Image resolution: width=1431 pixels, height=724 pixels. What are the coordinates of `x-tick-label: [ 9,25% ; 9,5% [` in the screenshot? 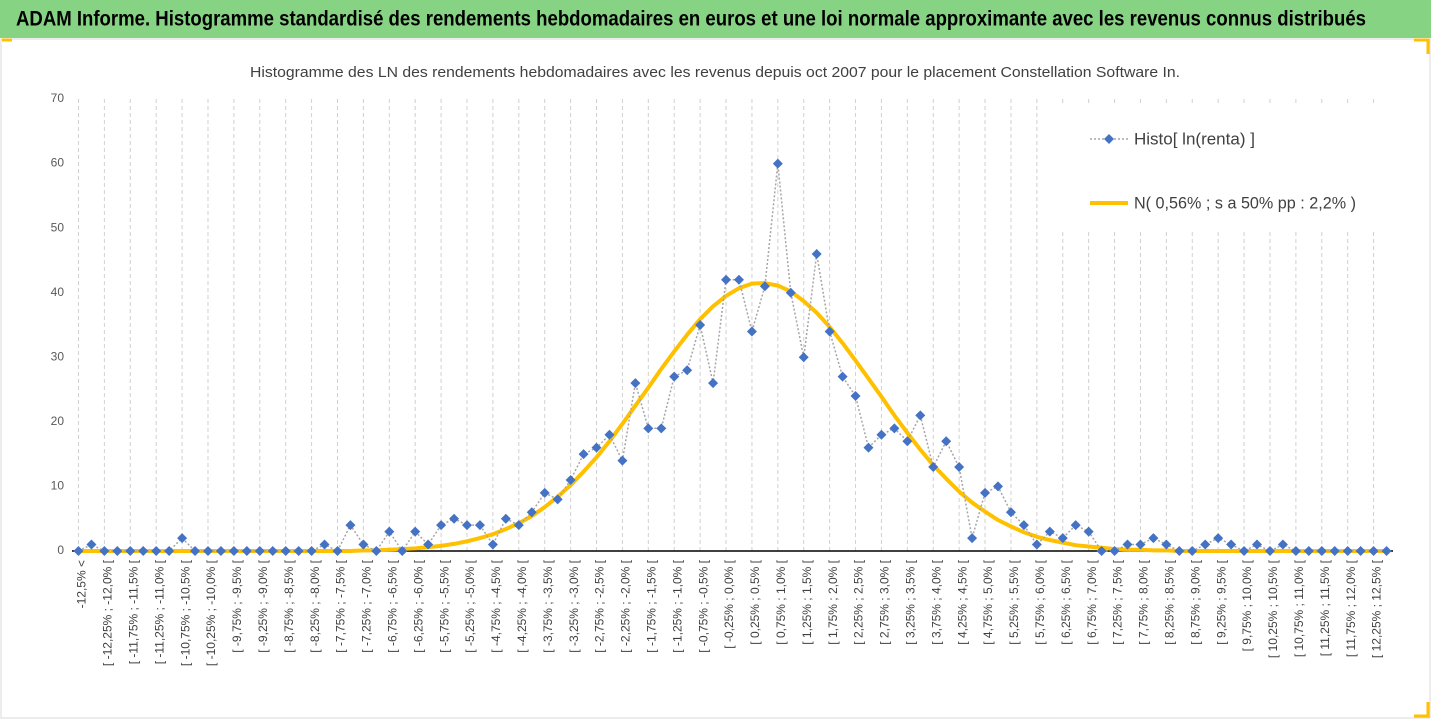 It's located at (1221, 601).